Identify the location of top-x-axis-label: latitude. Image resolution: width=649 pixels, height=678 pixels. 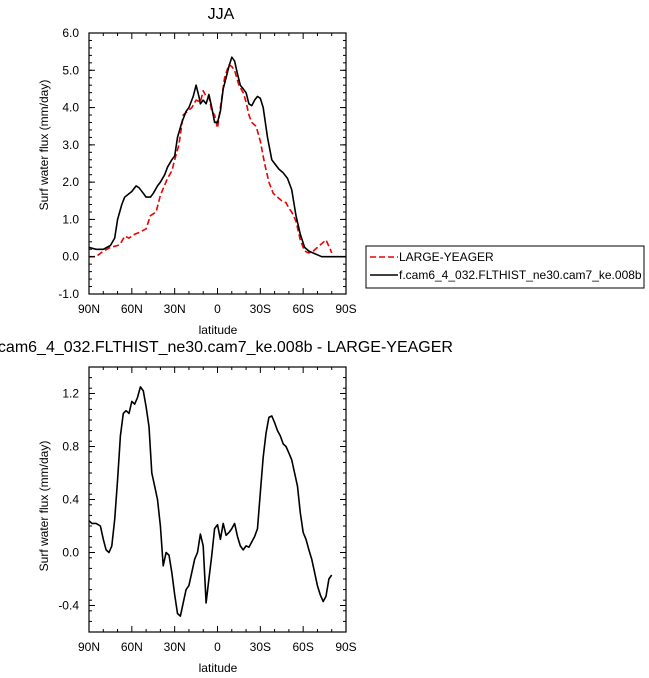
(218, 330).